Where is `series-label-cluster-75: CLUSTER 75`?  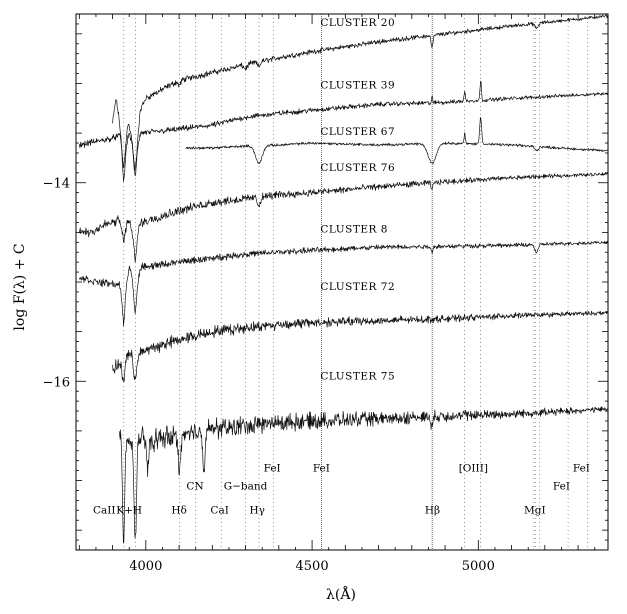 series-label-cluster-75: CLUSTER 75 is located at coordinates (357, 376).